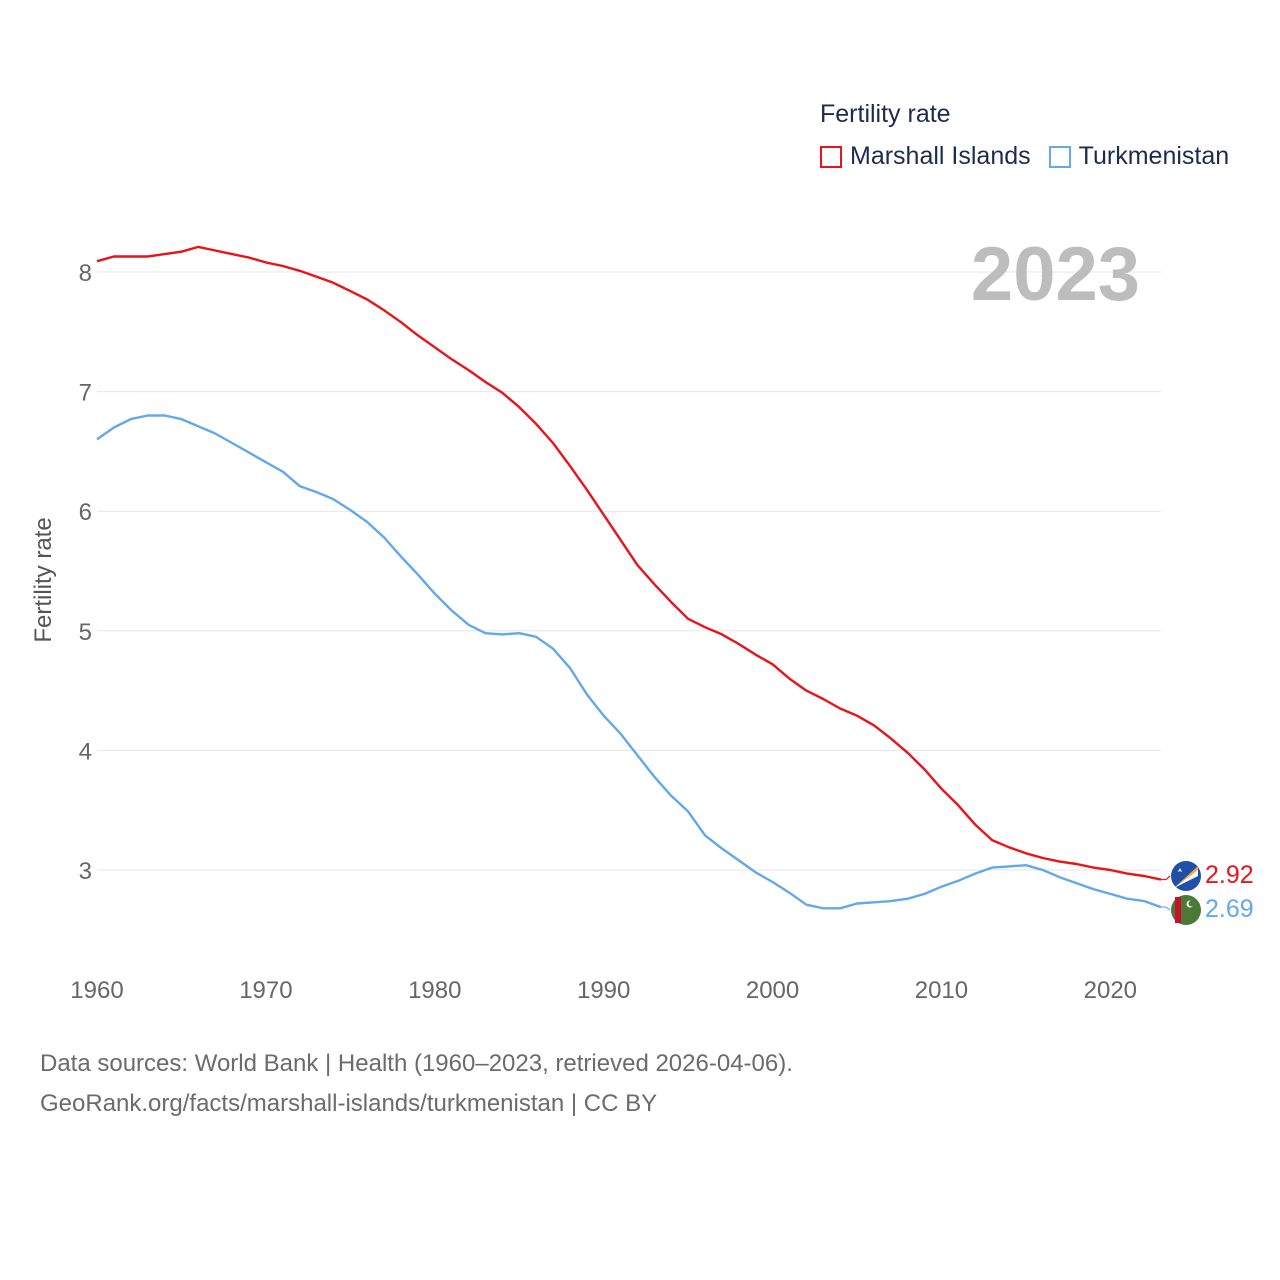  Describe the element at coordinates (85, 871) in the screenshot. I see `y-tick-label: 3` at that location.